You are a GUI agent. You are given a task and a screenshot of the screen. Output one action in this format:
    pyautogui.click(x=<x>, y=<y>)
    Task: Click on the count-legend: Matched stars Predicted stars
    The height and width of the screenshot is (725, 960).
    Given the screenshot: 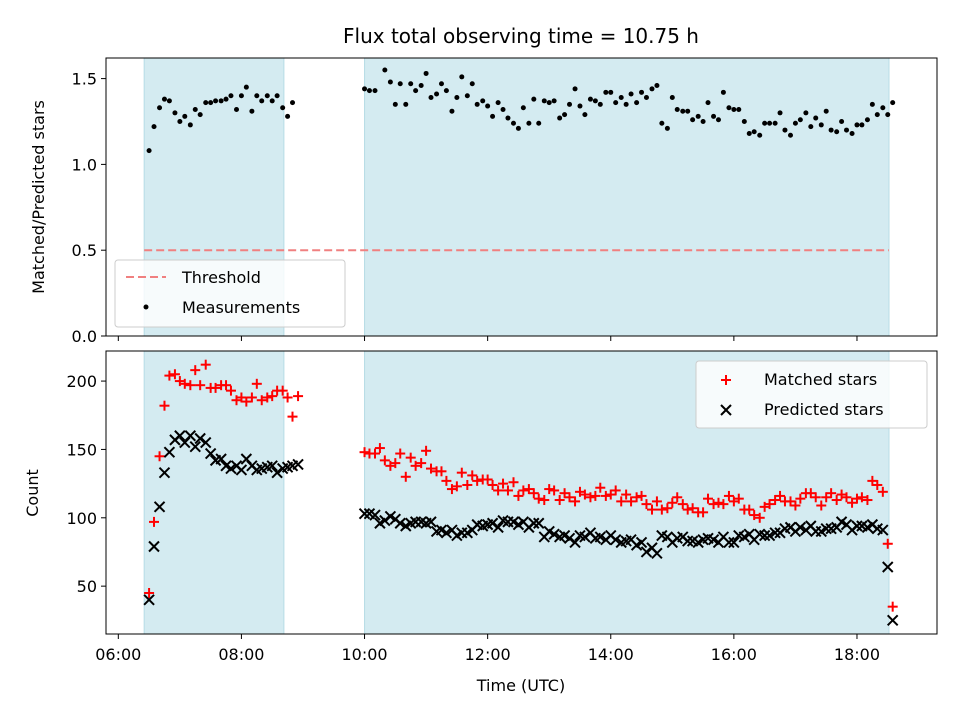 What is the action you would take?
    pyautogui.click(x=811, y=394)
    